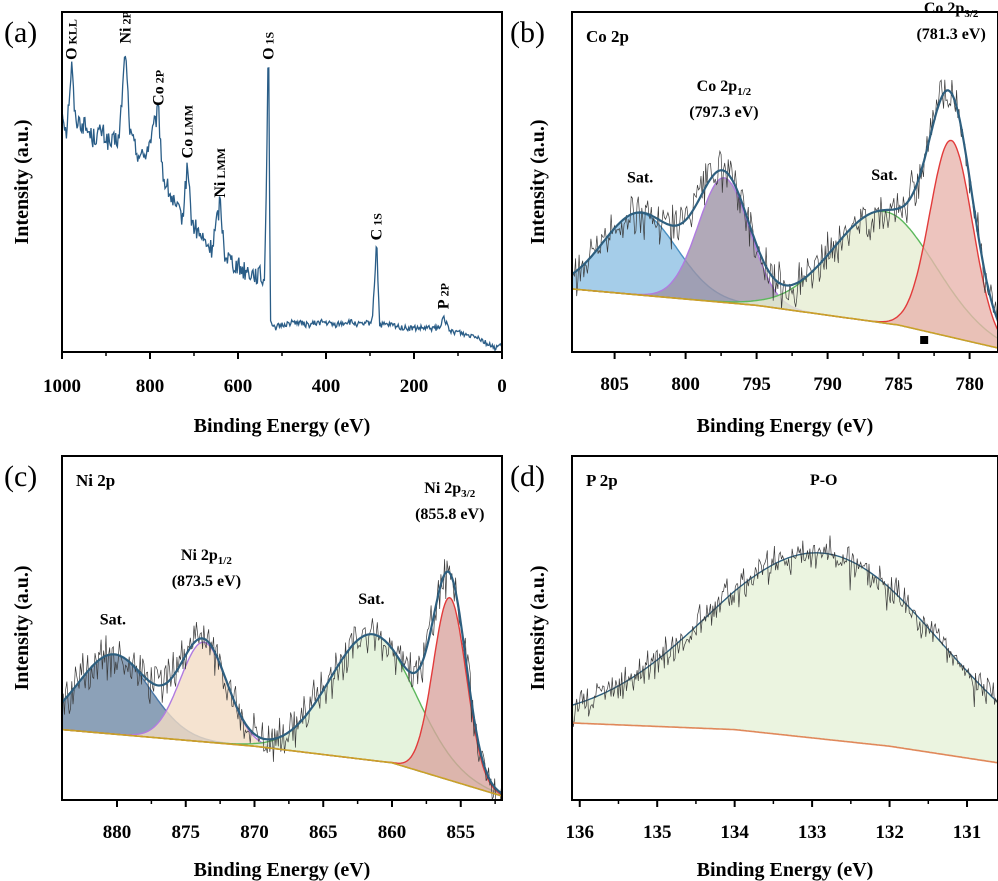  What do you see at coordinates (377, 227) in the screenshot?
I see `peak-annotation: C 1S` at bounding box center [377, 227].